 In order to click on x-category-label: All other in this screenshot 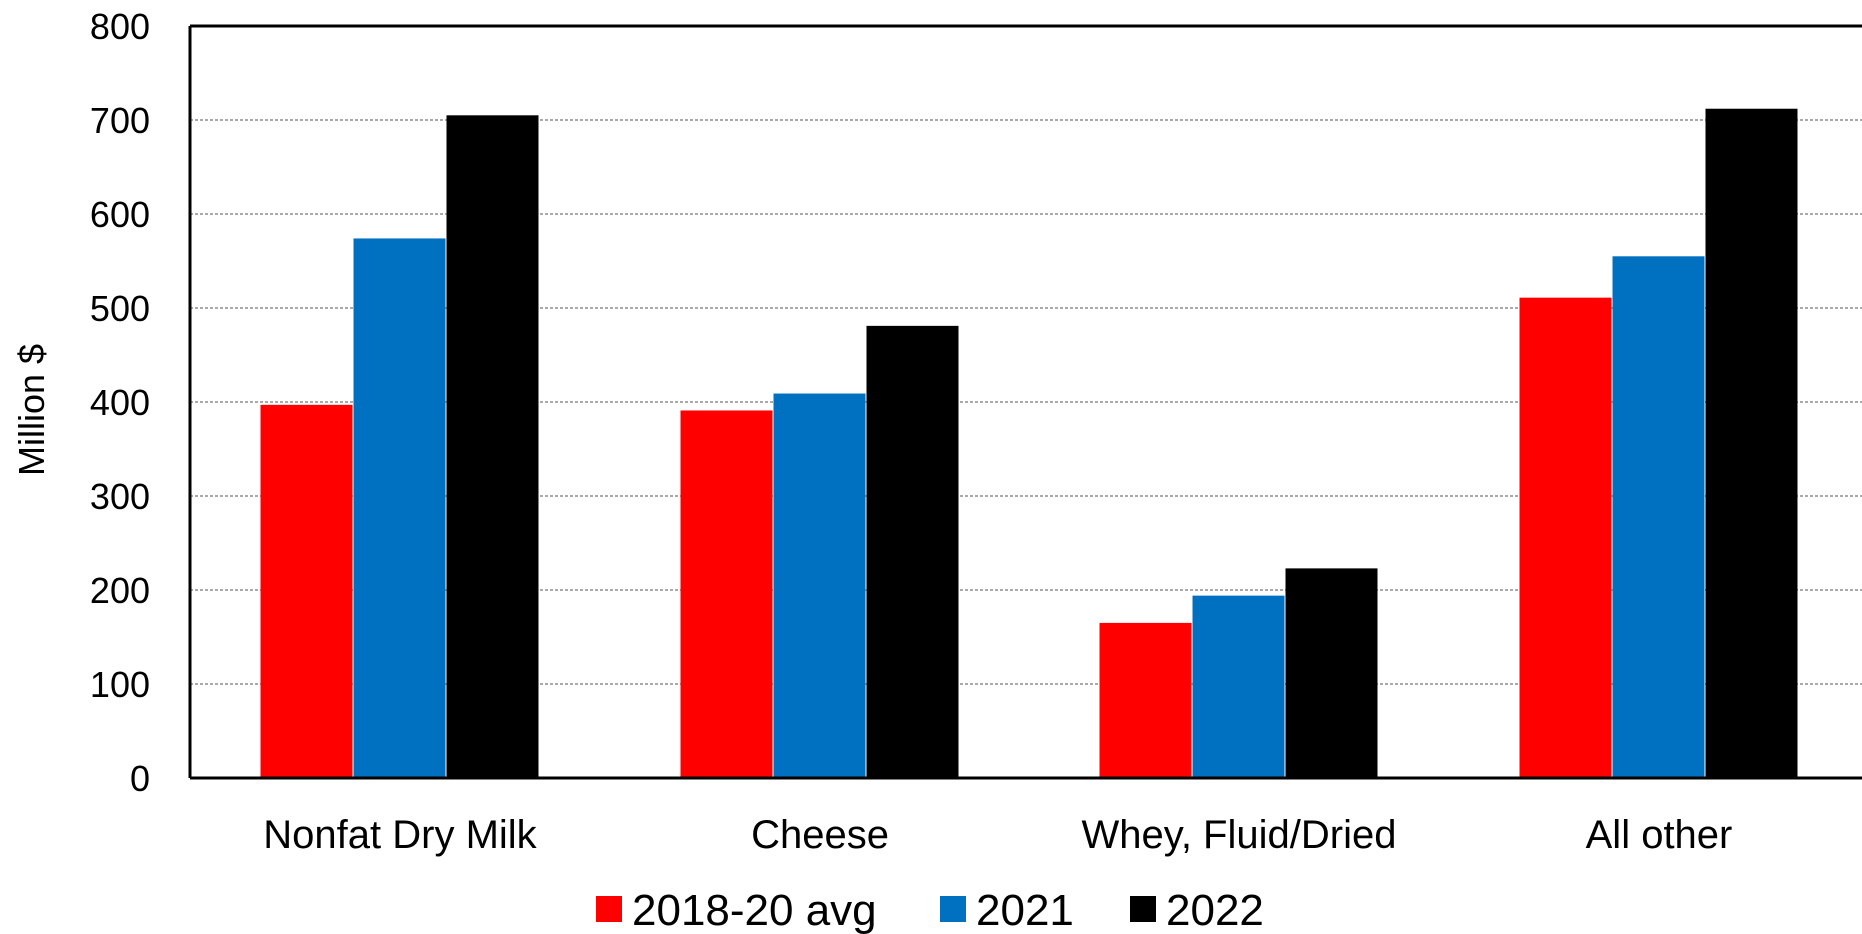, I will do `click(1659, 835)`.